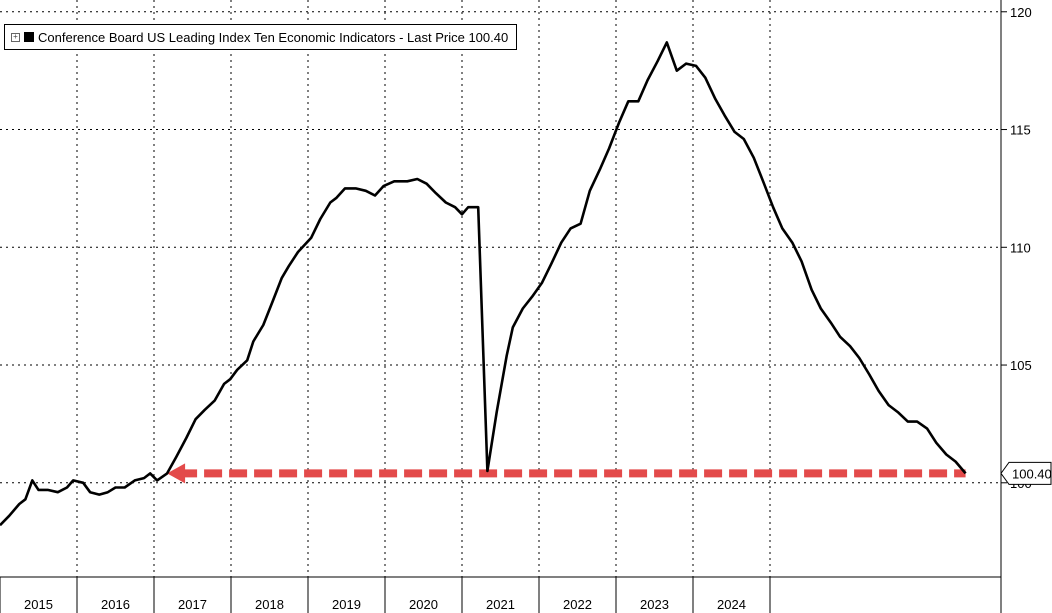 Image resolution: width=1052 pixels, height=613 pixels. Describe the element at coordinates (1021, 12) in the screenshot. I see `y-tick-label: 120` at that location.